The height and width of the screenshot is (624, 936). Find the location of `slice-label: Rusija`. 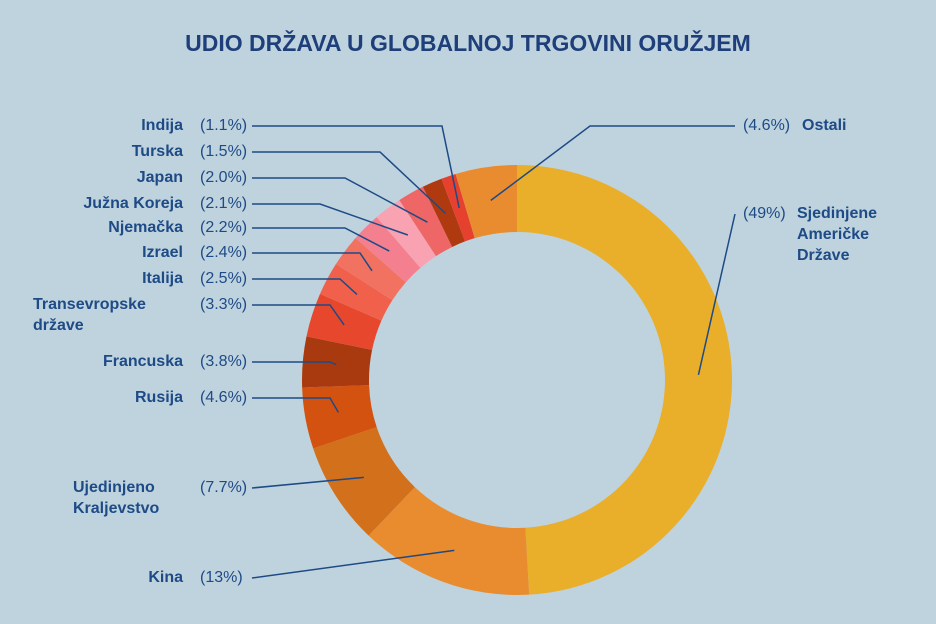

slice-label: Rusija is located at coordinates (158, 397).